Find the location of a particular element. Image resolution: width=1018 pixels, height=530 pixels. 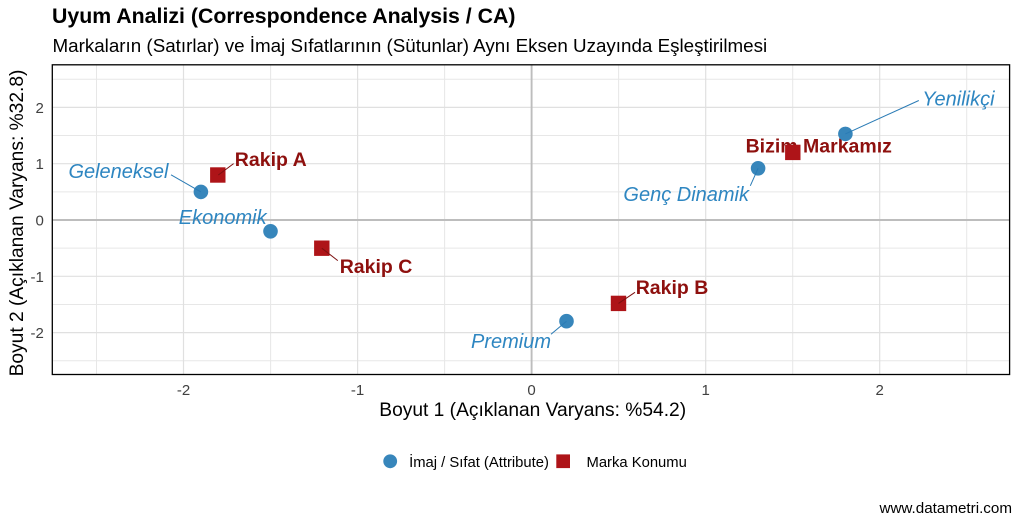

svg-text:Boyut 2 (Açıklanan Varyans: %3: Boyut 2 (Açıklanan Varyans: %32.8) is located at coordinates (17, 223).